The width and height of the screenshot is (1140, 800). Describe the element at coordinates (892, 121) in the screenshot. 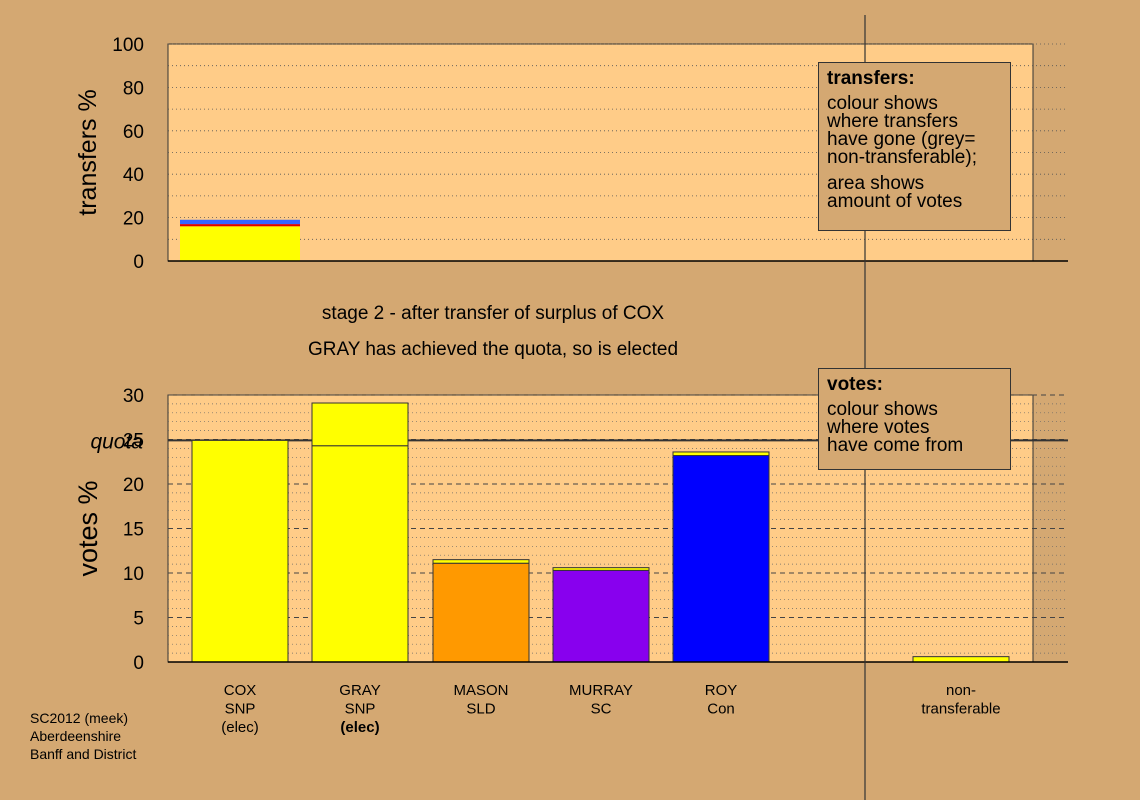

I see `transfers-legend-line: where transfers` at that location.